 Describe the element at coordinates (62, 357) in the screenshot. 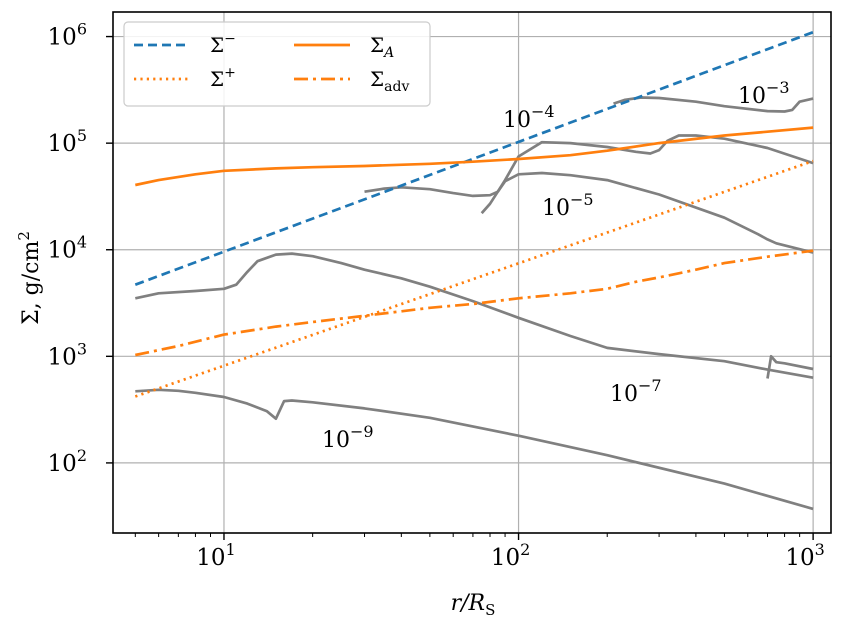

I see `y-tick-base-1: 10` at that location.